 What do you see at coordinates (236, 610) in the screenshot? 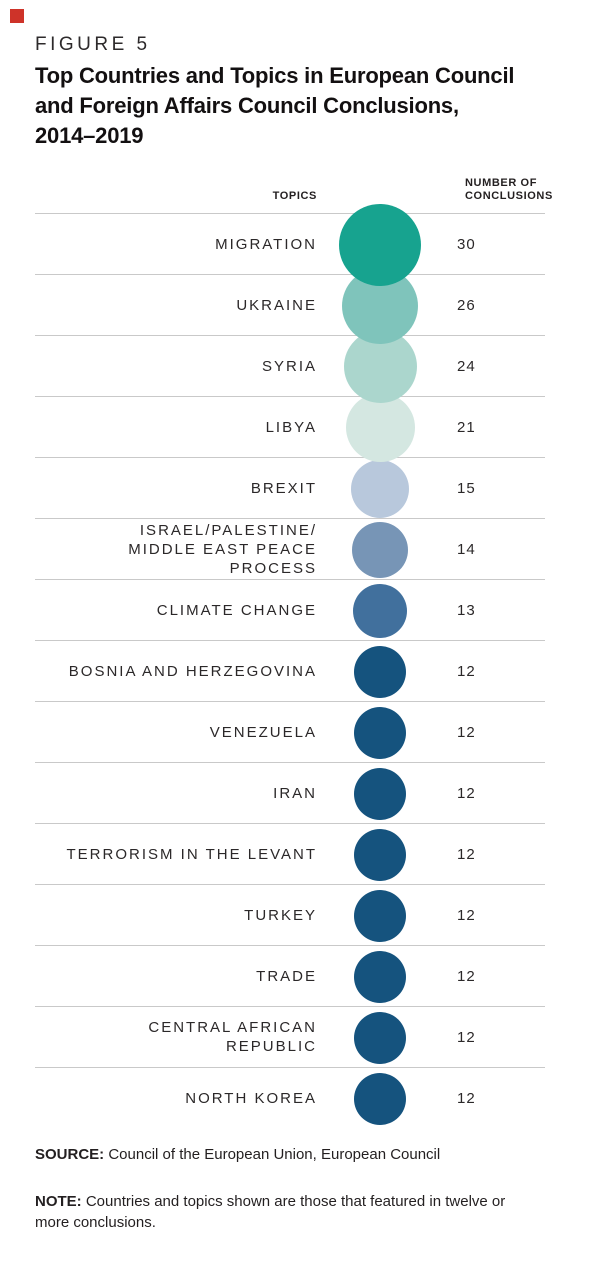
I see `topic-label: CLIMATE CHANGE` at bounding box center [236, 610].